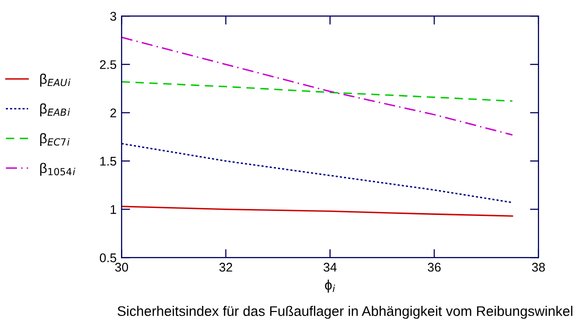  What do you see at coordinates (55, 80) in the screenshot?
I see `legend-label: β$_{EAUi}$` at bounding box center [55, 80].